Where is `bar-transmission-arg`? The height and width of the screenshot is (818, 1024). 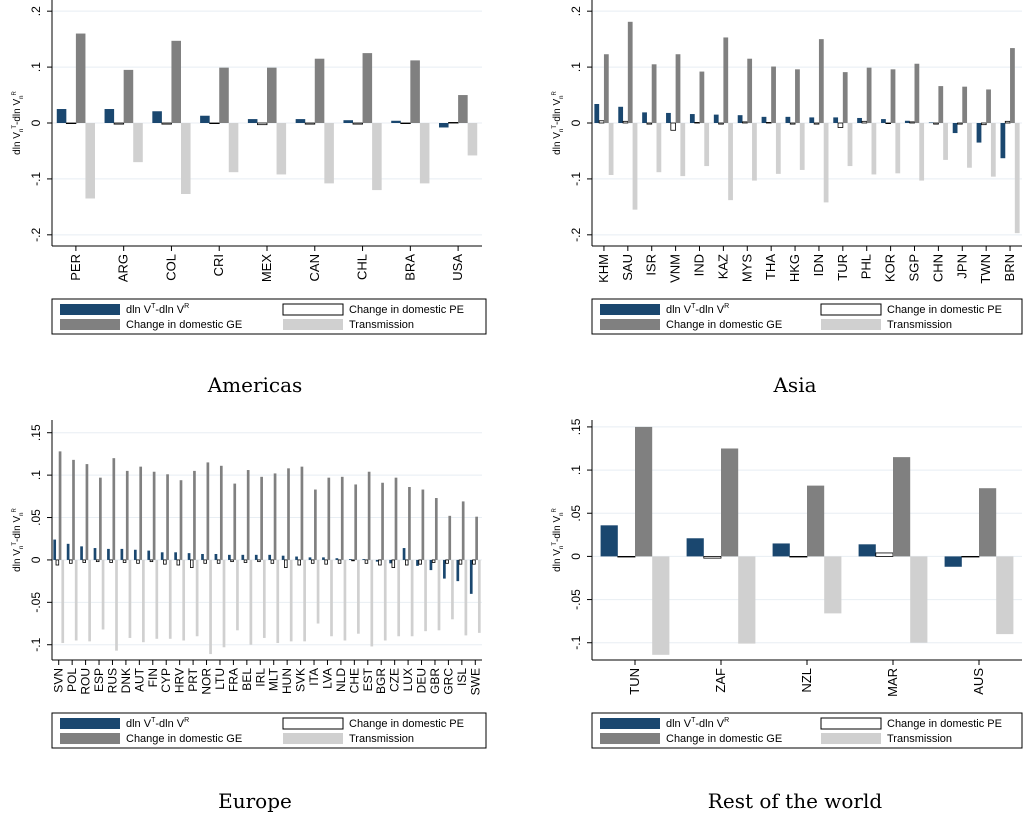 bar-transmission-arg is located at coordinates (138, 143).